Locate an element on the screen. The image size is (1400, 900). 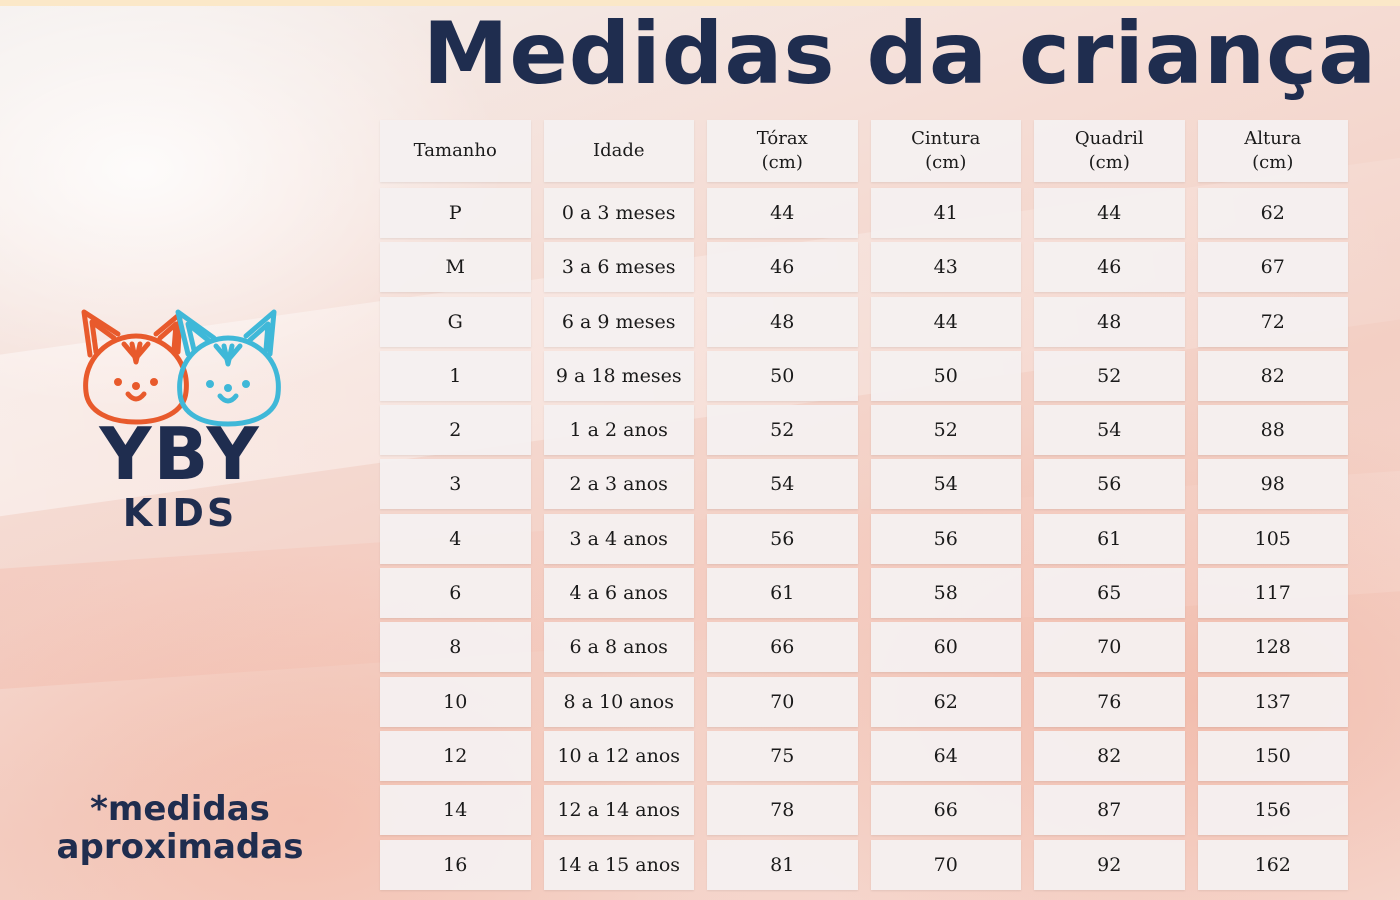
column-header: Tamanho is located at coordinates (455, 151).